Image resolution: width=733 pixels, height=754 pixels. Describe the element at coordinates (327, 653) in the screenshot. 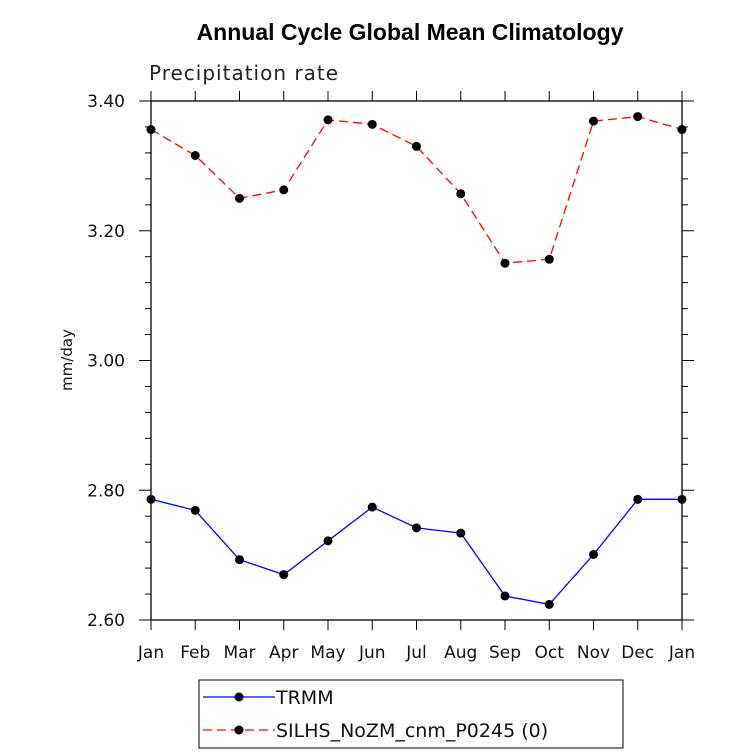

I see `x-tick-label: May` at that location.